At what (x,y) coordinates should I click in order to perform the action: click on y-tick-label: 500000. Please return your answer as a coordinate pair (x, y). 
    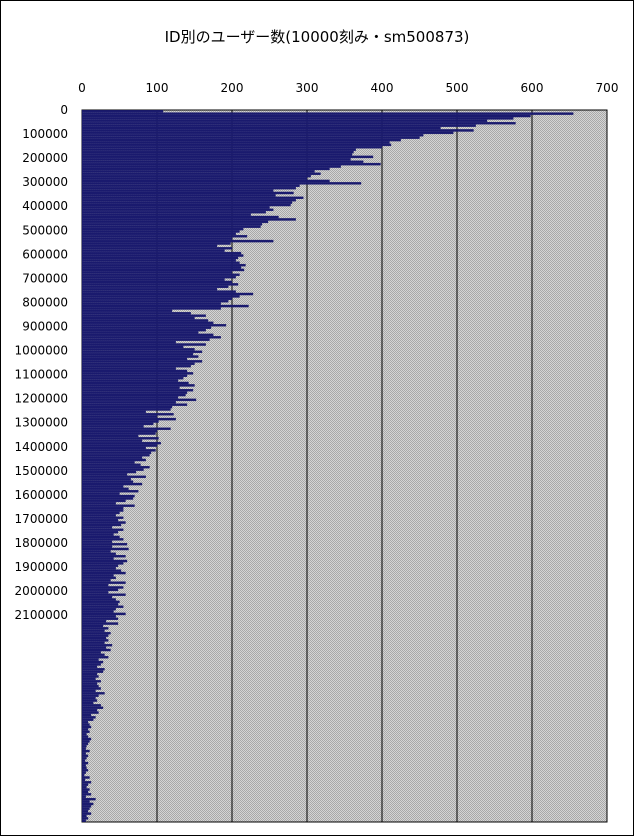
    Looking at the image, I should click on (45, 230).